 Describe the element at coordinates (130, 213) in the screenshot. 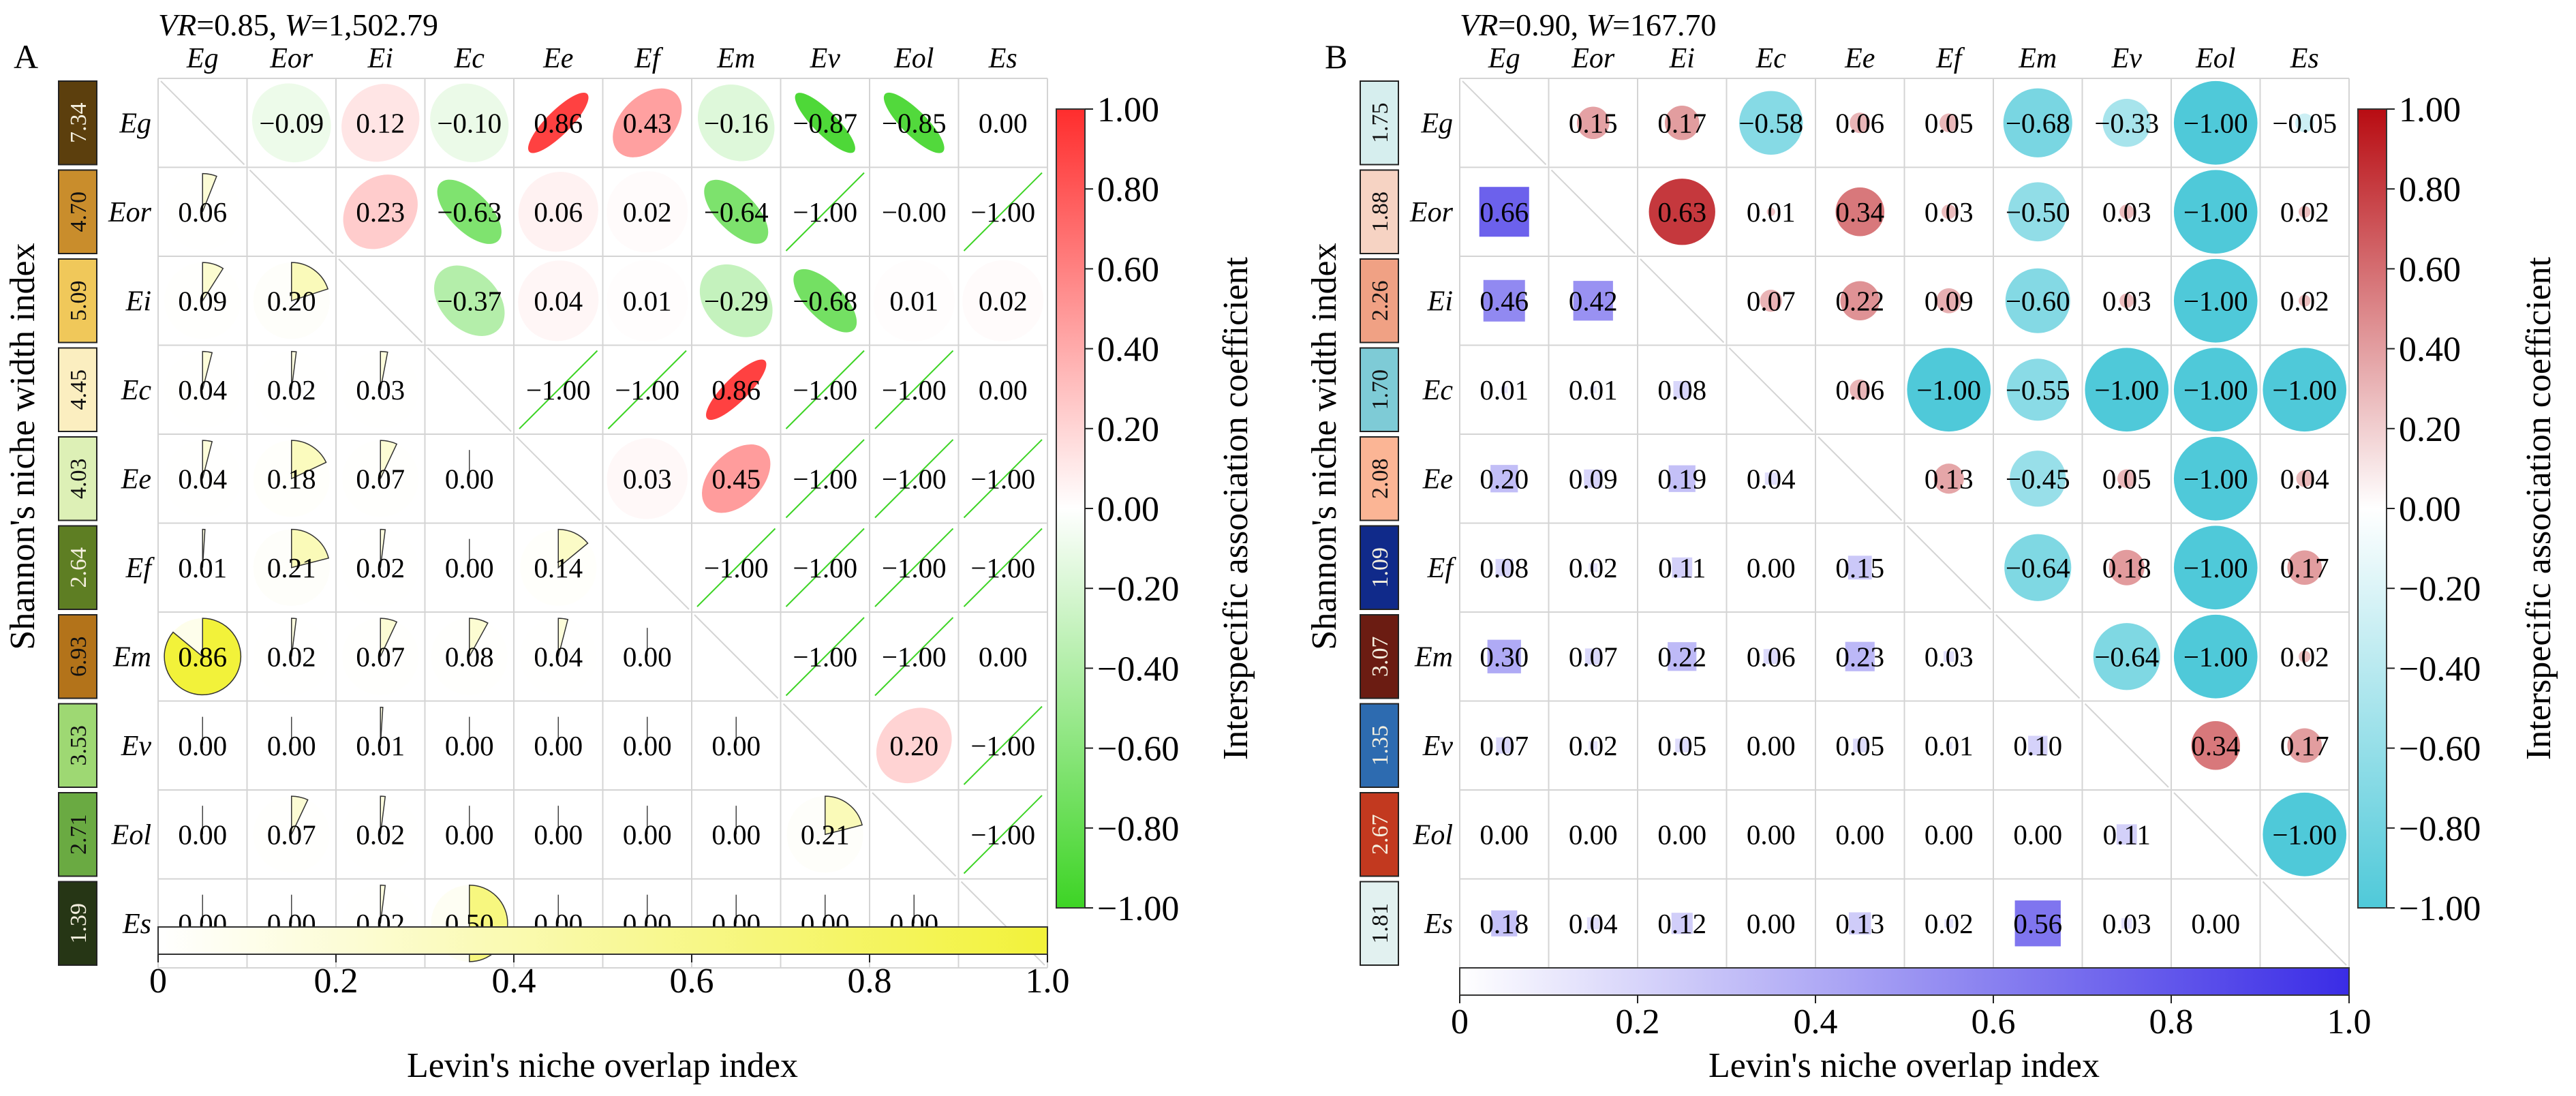

I see `panel-a-row-label: Eor` at that location.